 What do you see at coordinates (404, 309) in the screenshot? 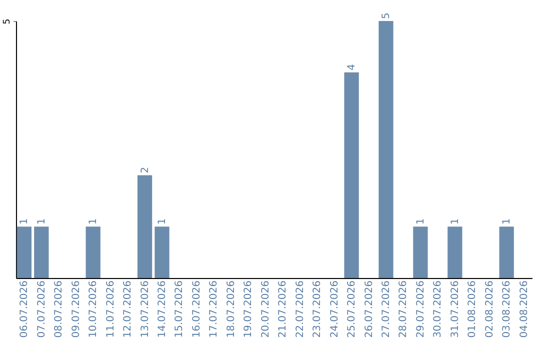
I see `x-tick-label: 28.07.2026` at bounding box center [404, 309].